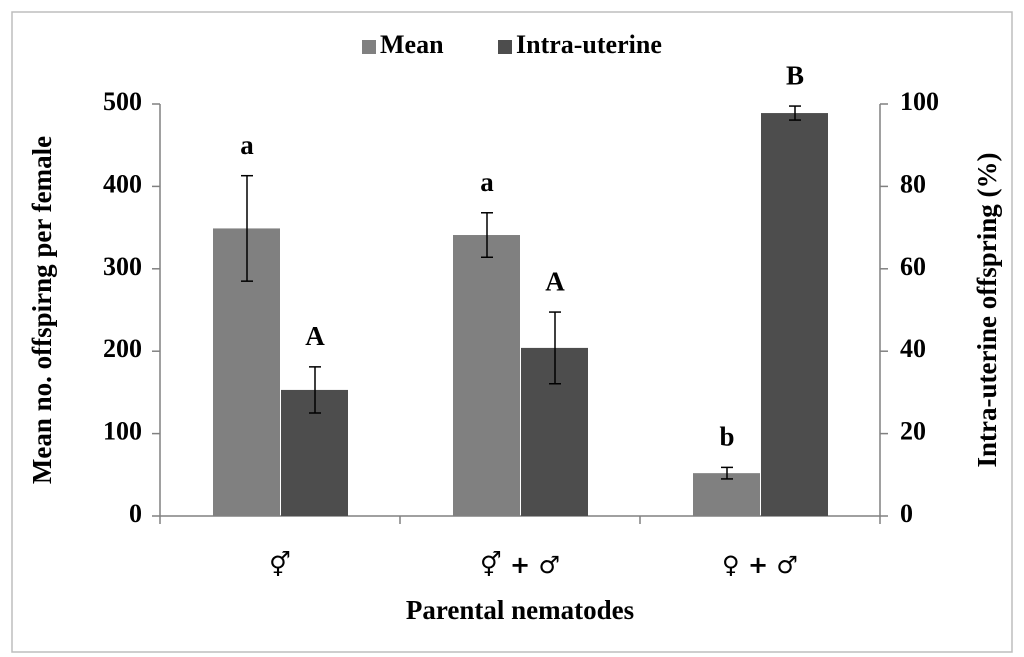 The width and height of the screenshot is (1024, 657). Describe the element at coordinates (913, 266) in the screenshot. I see `y2-tick-label: 60` at that location.